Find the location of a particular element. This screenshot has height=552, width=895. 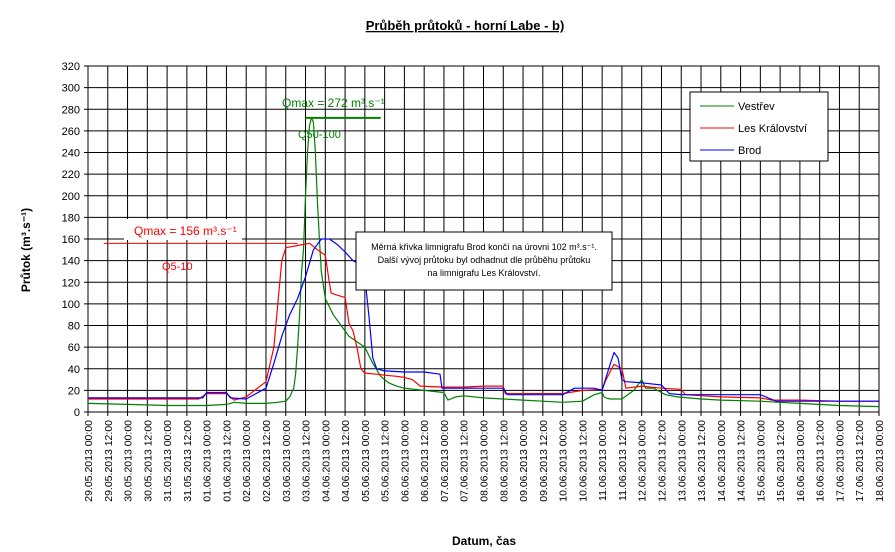

y-tick-label: 0 is located at coordinates (77, 413).